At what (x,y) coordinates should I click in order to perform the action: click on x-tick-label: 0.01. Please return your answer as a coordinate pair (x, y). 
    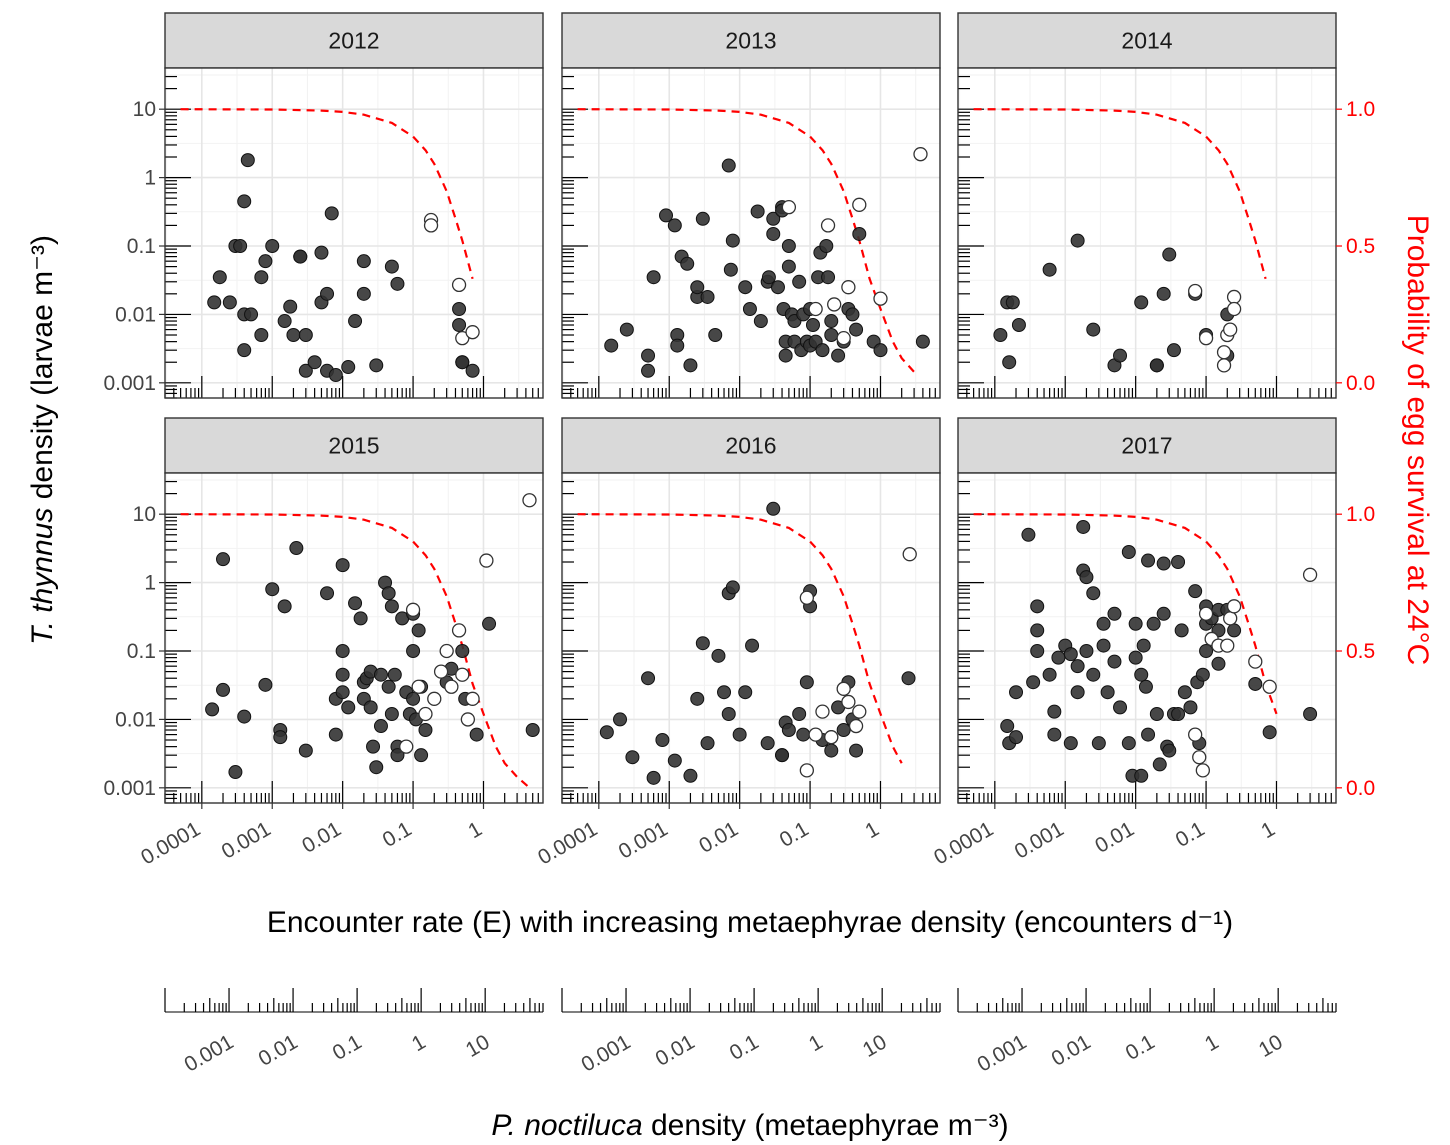
    Looking at the image, I should click on (718, 837).